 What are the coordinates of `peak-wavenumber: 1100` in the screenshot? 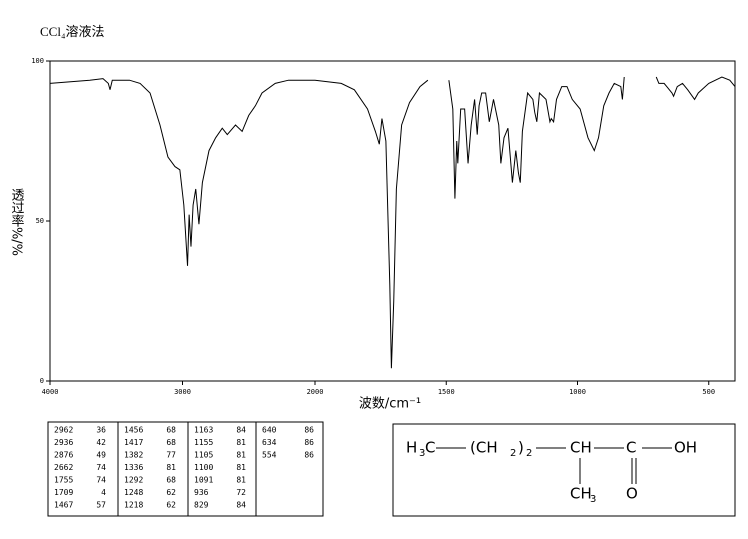 It's located at (203, 467).